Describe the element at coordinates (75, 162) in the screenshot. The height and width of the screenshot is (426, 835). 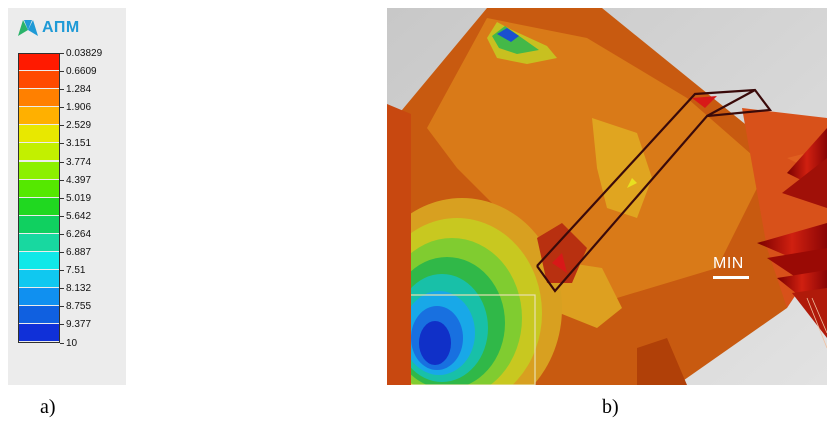
I see `scale-tick-label: 3.774` at that location.